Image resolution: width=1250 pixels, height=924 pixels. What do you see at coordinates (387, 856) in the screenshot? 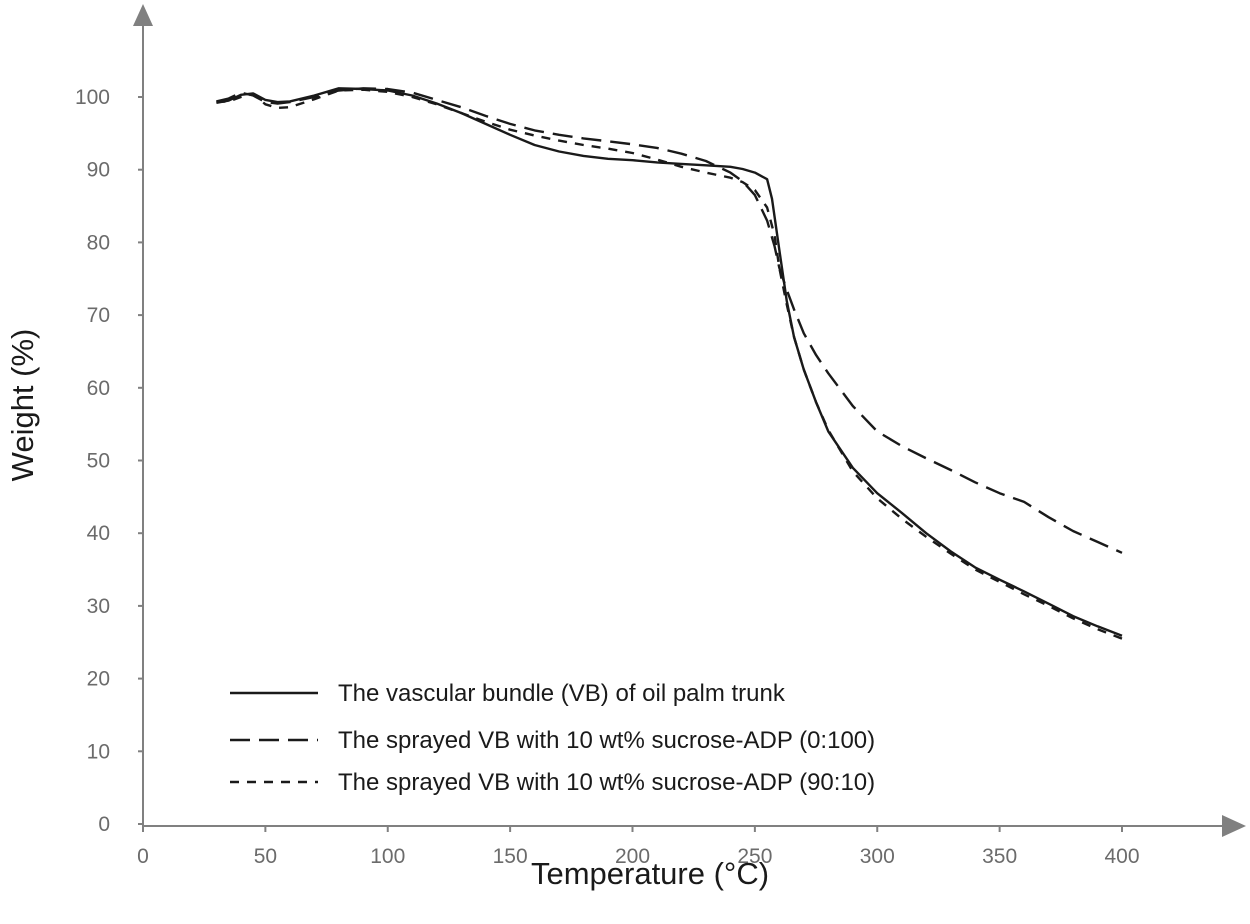
I see `x-tick-label: 100` at bounding box center [387, 856].